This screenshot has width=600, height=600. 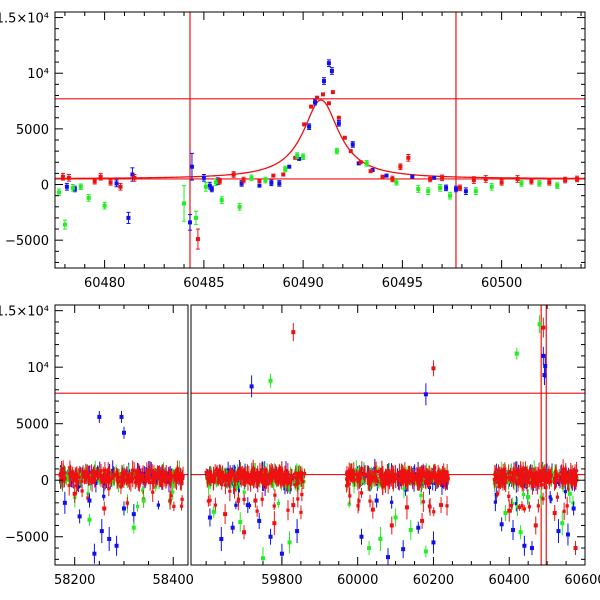 I want to click on y-tick-label: 10⁴, so click(x=38, y=74).